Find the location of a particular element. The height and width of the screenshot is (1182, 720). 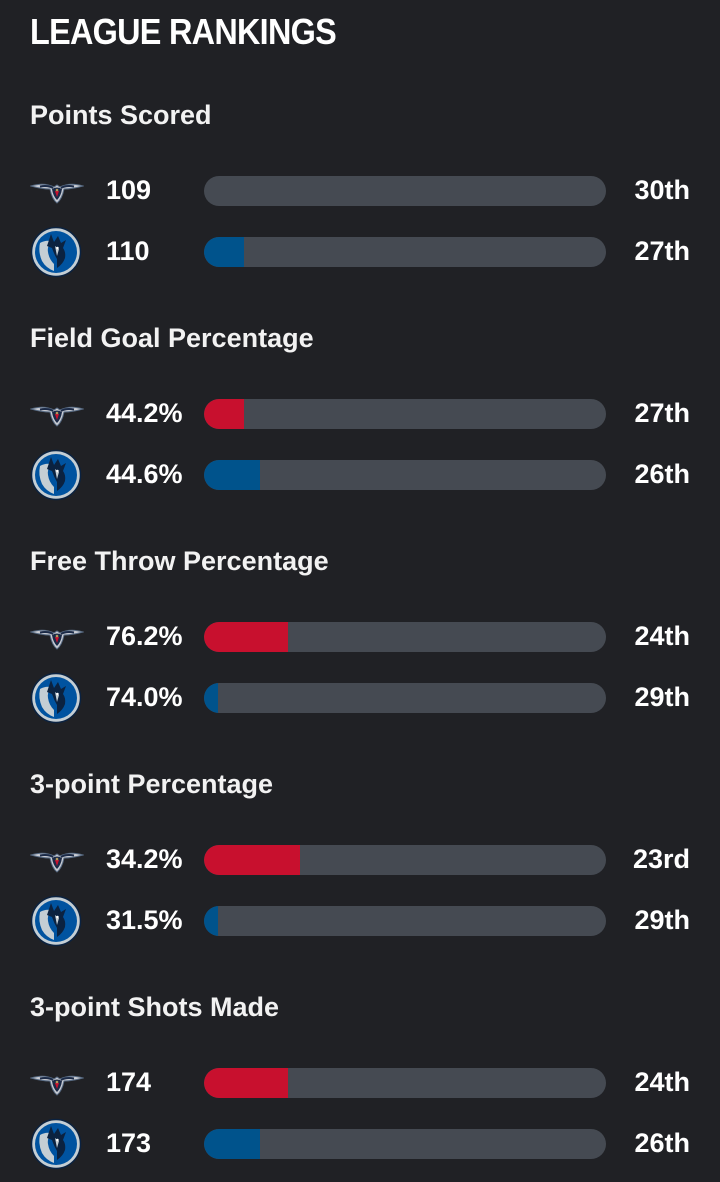

stat-title: Free Throw Percentage is located at coordinates (179, 561).